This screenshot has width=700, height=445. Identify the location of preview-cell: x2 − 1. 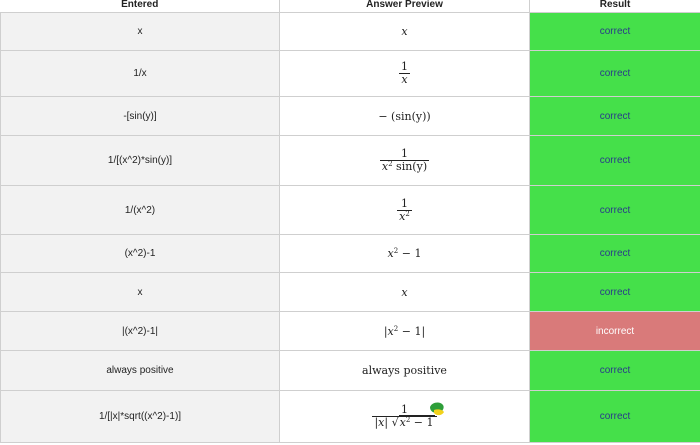
(404, 253).